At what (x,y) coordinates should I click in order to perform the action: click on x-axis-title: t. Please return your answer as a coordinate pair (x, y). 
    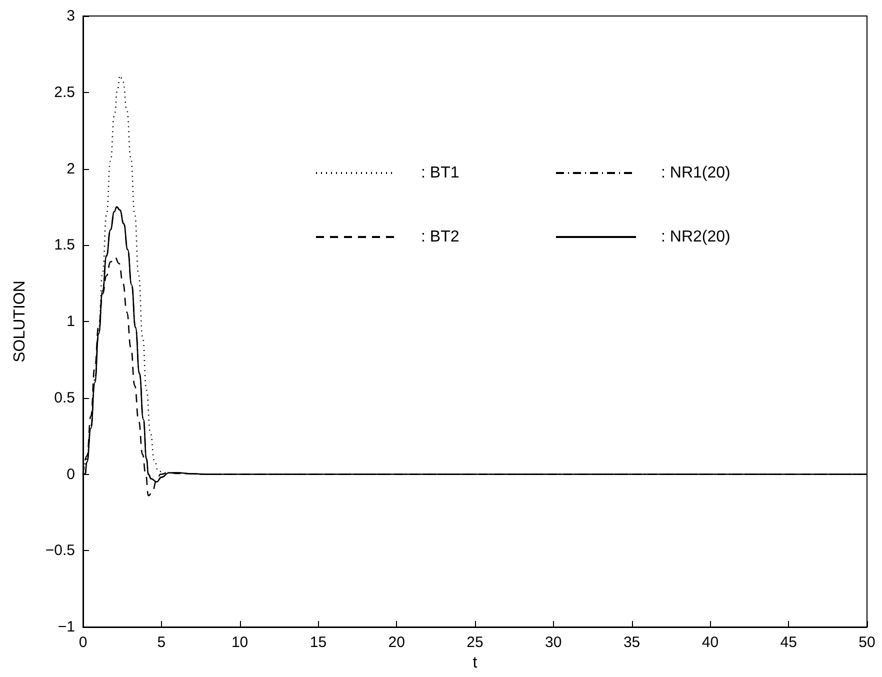
    Looking at the image, I should click on (475, 663).